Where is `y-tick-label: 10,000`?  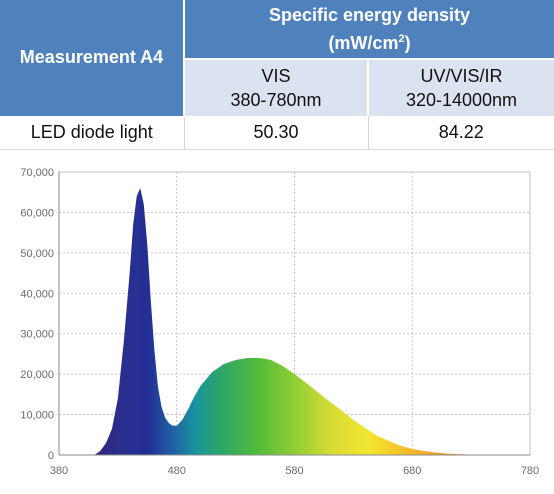 y-tick-label: 10,000 is located at coordinates (37, 416).